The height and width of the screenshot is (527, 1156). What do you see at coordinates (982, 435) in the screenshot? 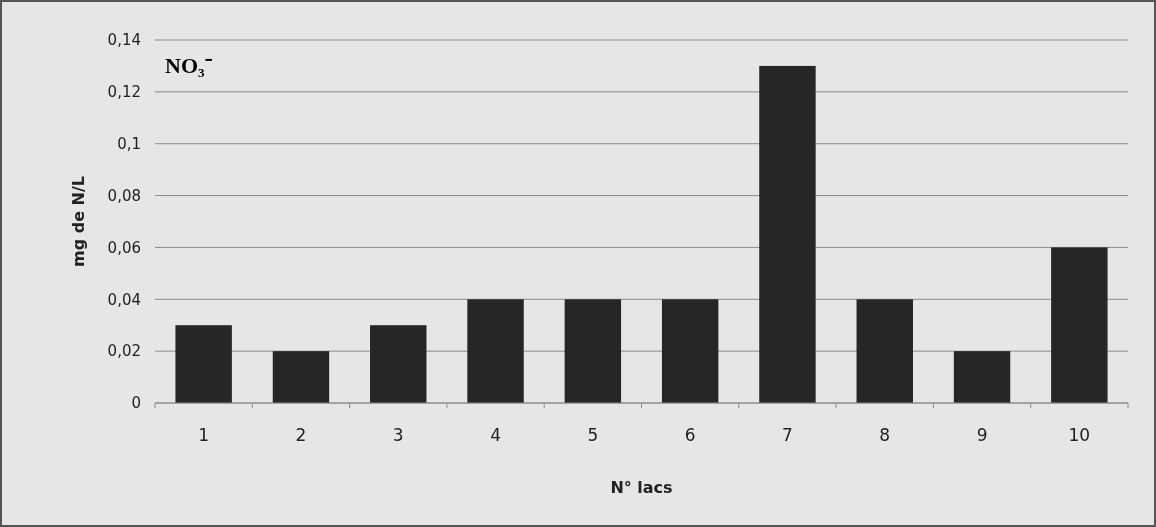
I see `x-tick-label: 9` at bounding box center [982, 435].